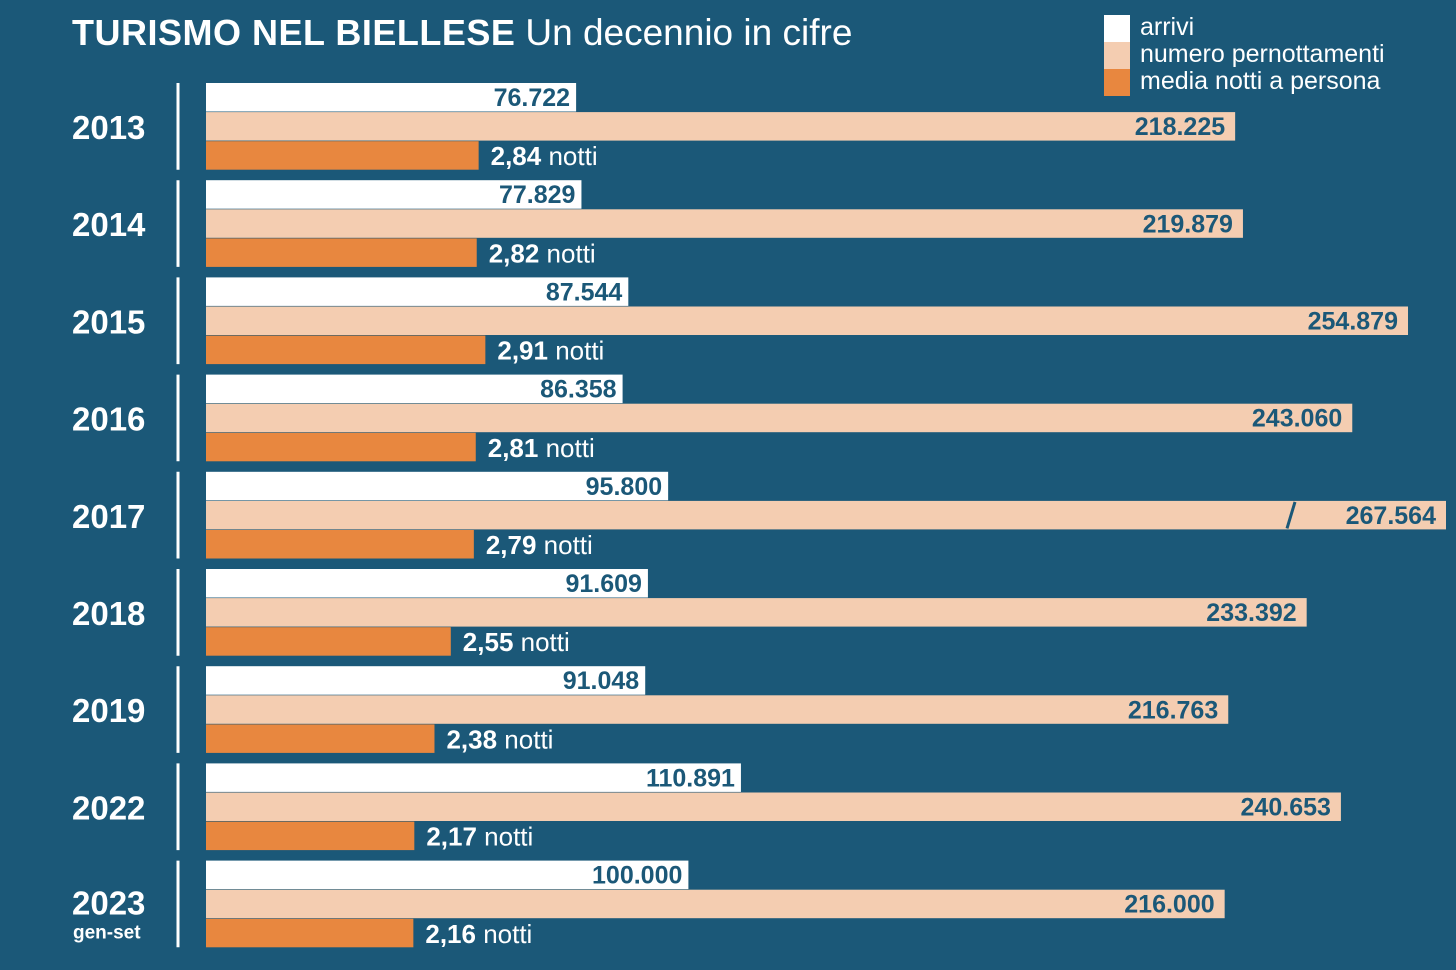  Describe the element at coordinates (1251, 613) in the screenshot. I see `data-label-pernottamenti-2018: 233.392` at that location.